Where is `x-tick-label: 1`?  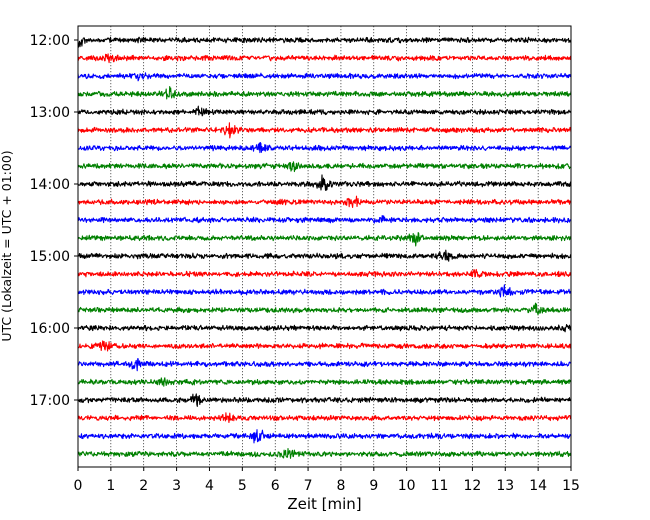
x-tick-label: 1 is located at coordinates (110, 486).